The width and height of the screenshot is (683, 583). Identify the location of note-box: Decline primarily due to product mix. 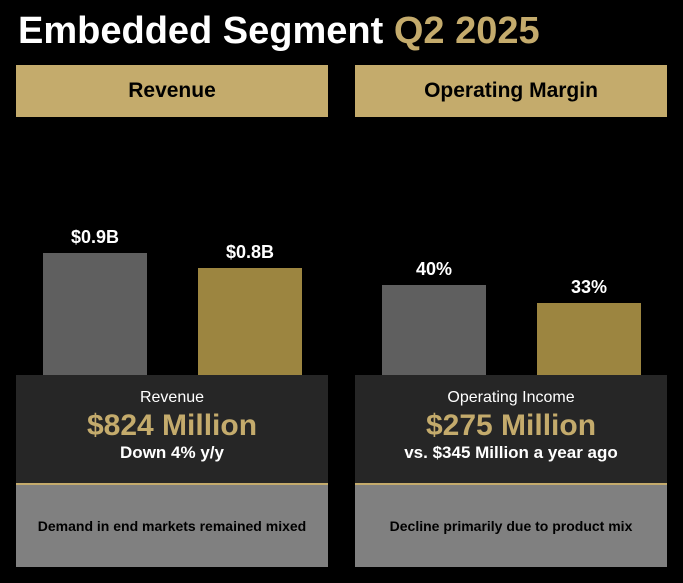
(511, 526).